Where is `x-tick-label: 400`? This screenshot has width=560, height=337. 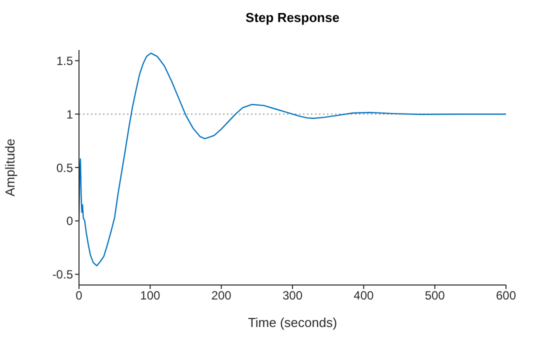 x-tick-label: 400 is located at coordinates (364, 295).